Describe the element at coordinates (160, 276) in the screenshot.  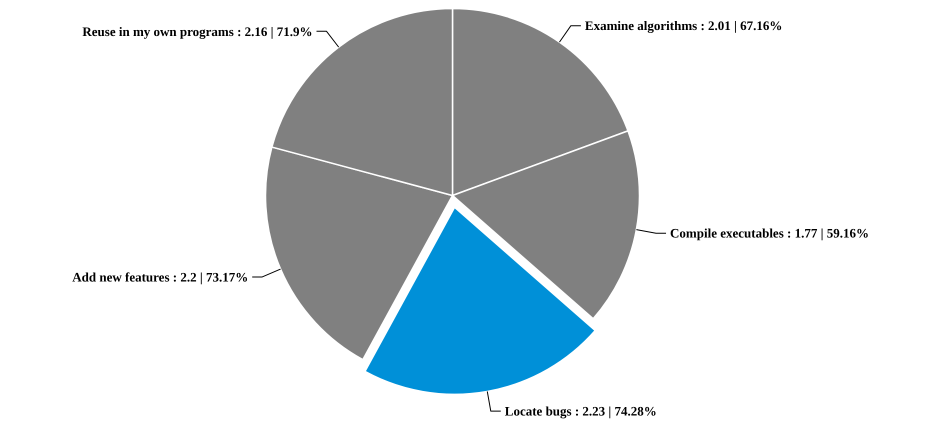
I see `slice-label: Add new features : 2.2 | 73.17%` at that location.